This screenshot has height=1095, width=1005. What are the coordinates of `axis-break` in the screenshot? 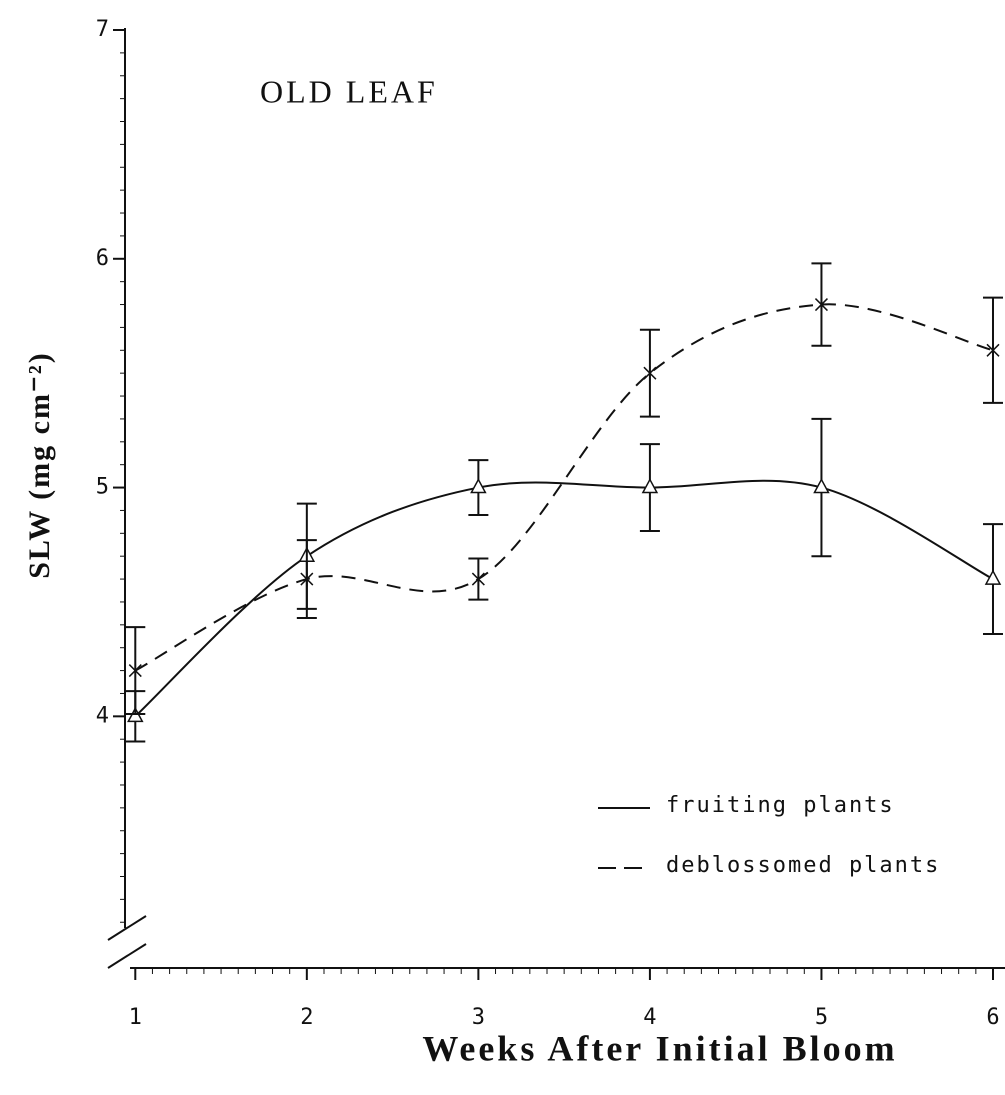 It's located at (127, 942).